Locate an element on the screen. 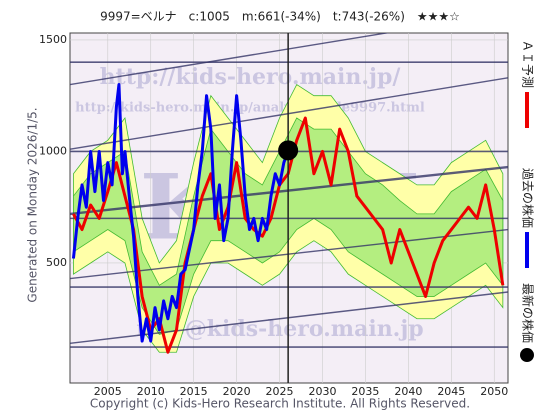 The image size is (560, 420). y-tick-label: 1000 is located at coordinates (53, 150).